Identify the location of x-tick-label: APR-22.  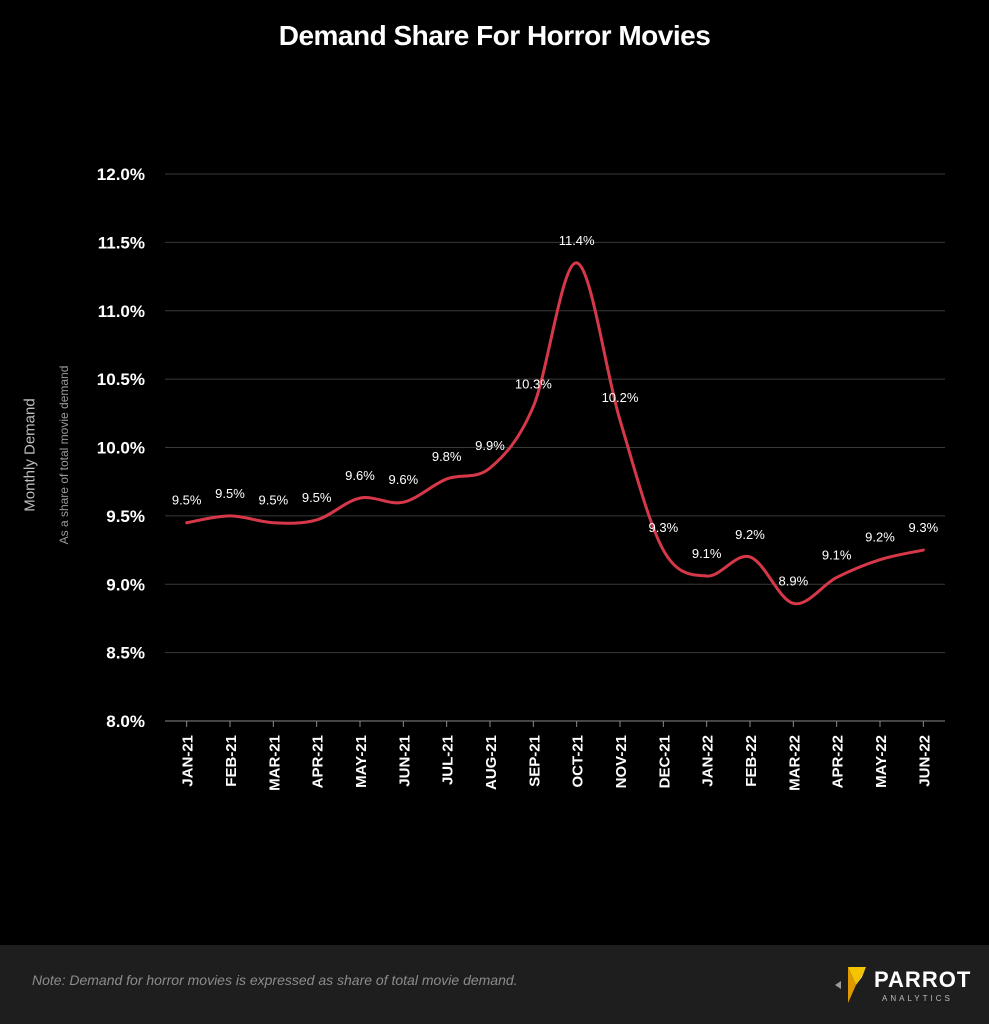
(838, 761).